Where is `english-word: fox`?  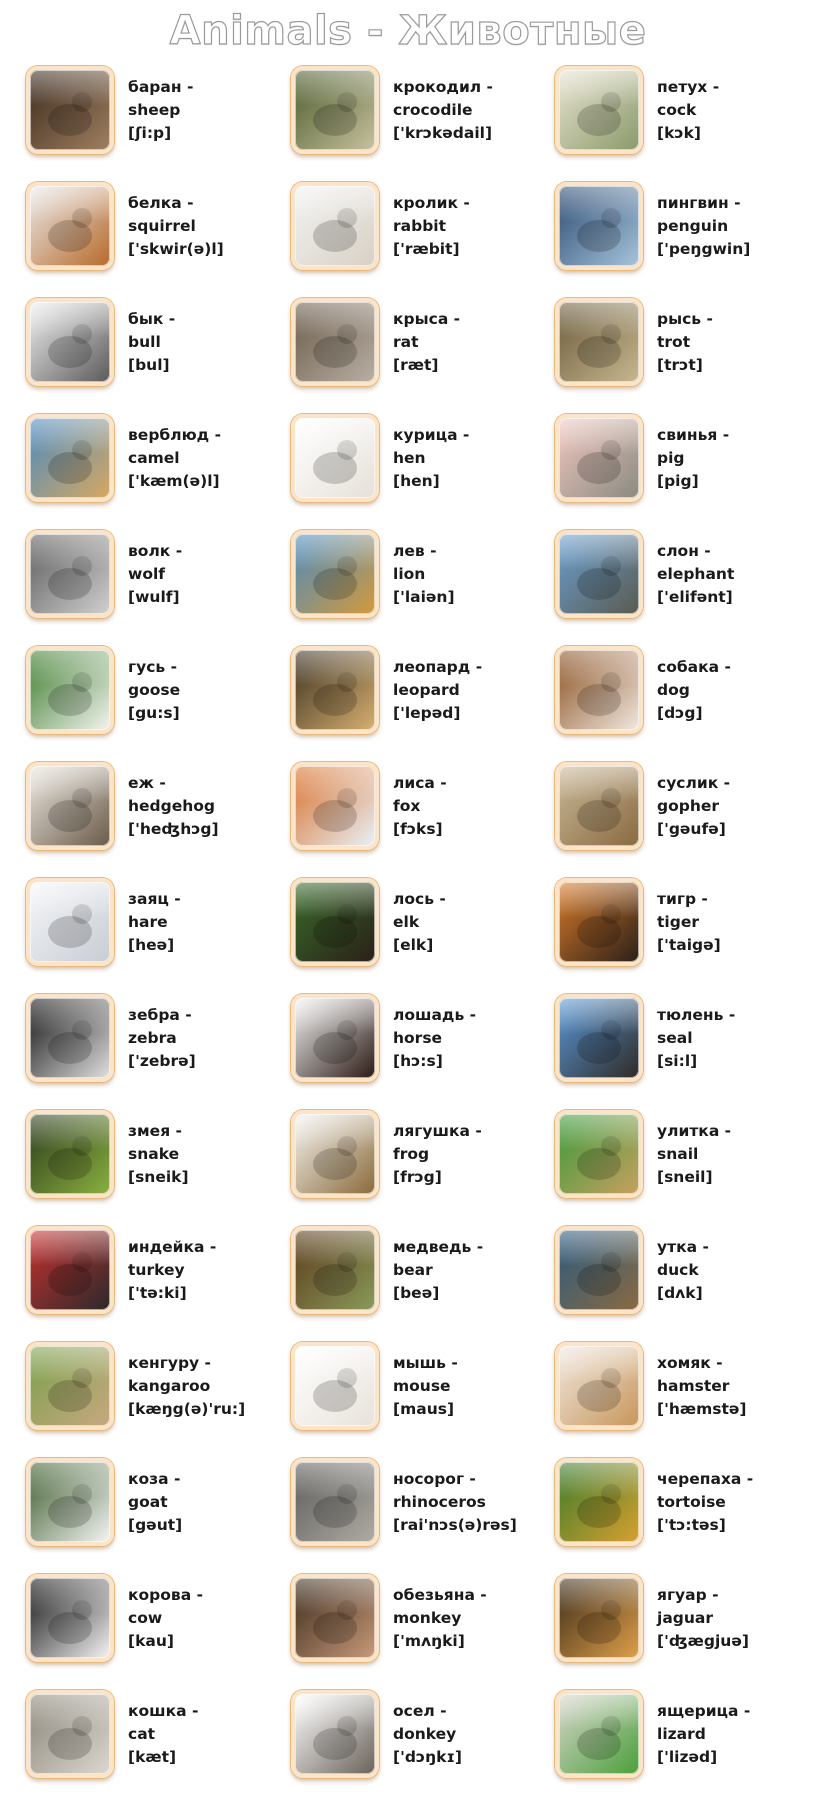 english-word: fox is located at coordinates (407, 806).